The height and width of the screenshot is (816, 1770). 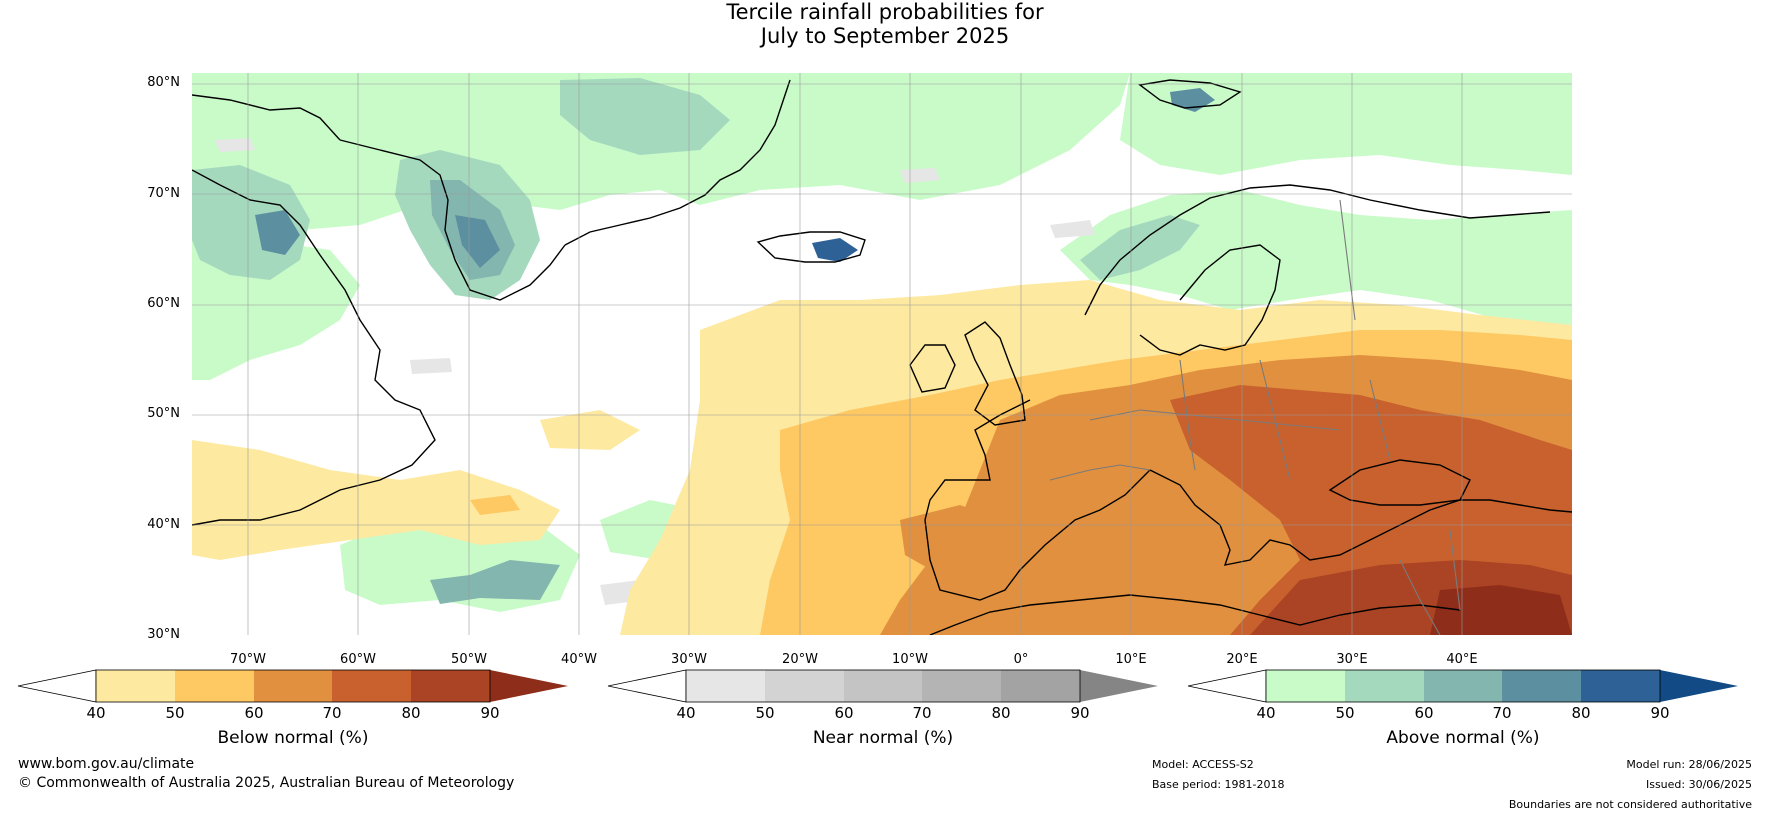 What do you see at coordinates (883, 738) in the screenshot?
I see `colorbar-near-label: Near normal (%)` at bounding box center [883, 738].